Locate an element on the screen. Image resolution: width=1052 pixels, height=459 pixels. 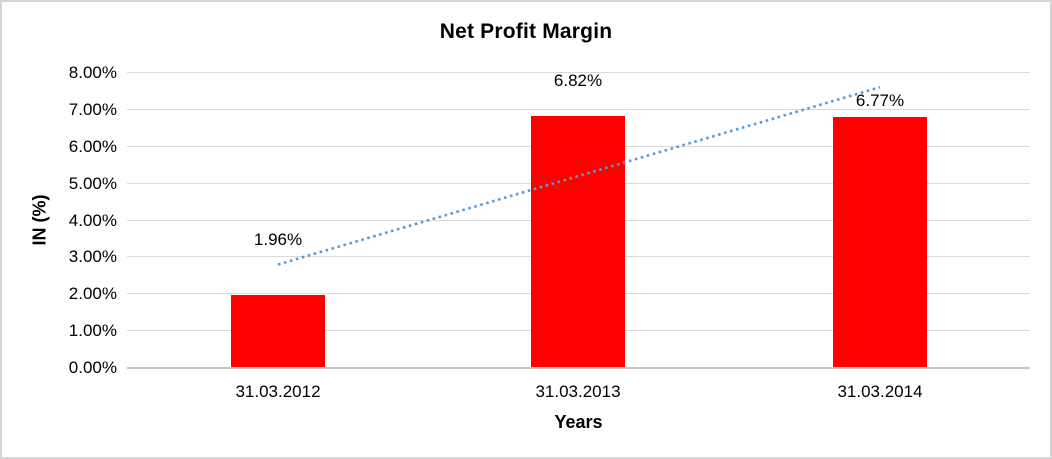
y-tick-label: 1.00% is located at coordinates (92, 331).